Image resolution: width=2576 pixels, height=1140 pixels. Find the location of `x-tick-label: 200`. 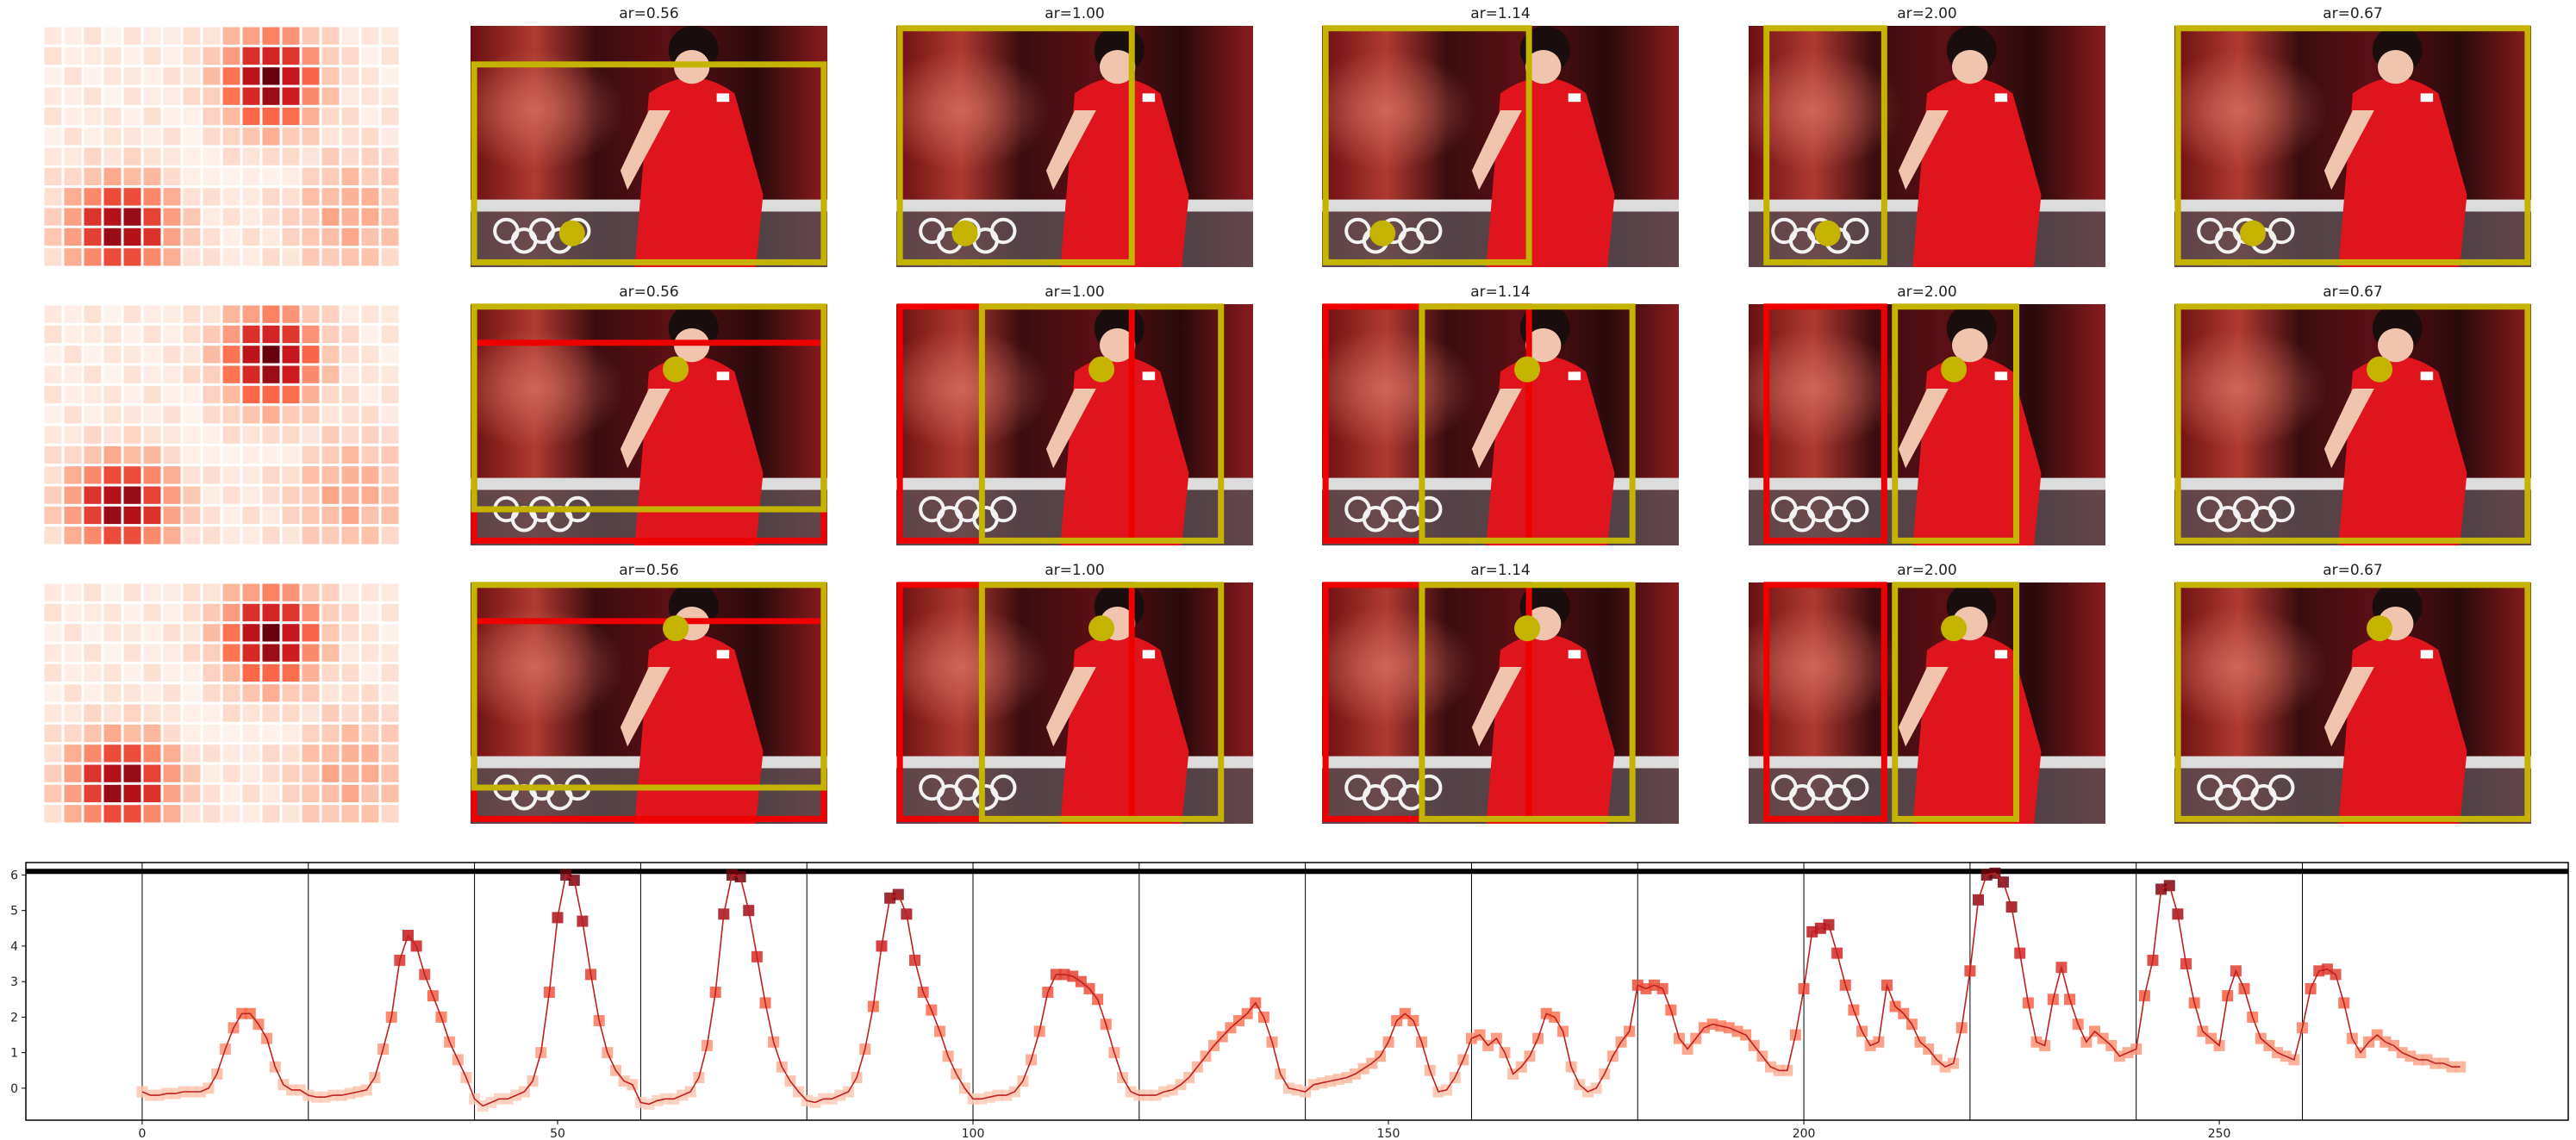

x-tick-label: 200 is located at coordinates (1804, 1133).